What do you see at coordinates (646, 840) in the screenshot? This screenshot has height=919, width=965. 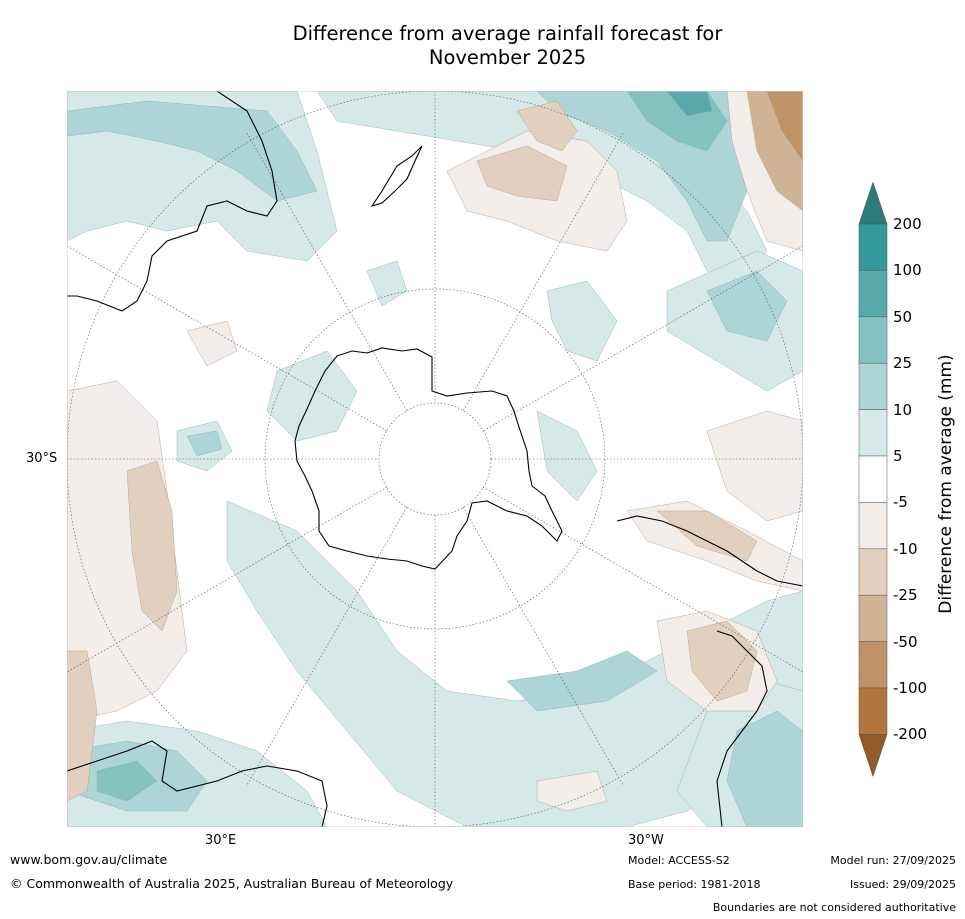 I see `longitude-label-30w: 30°W` at bounding box center [646, 840].